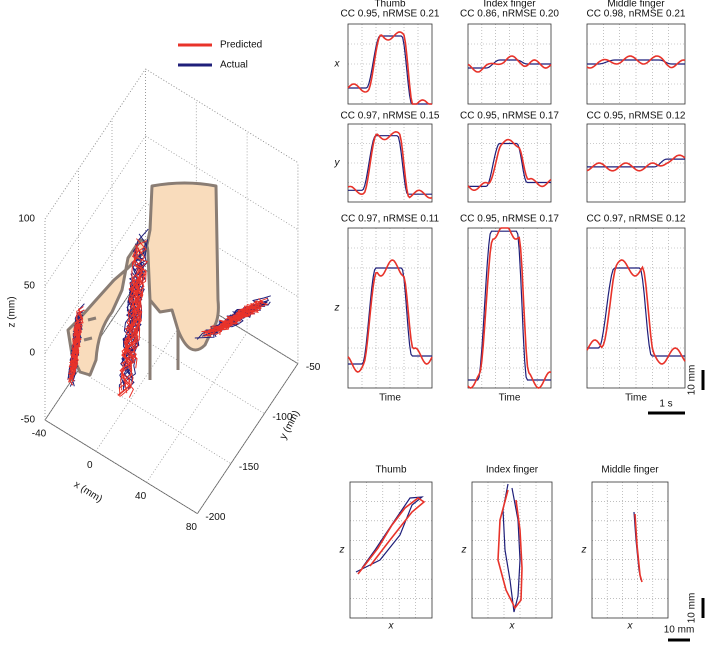  I want to click on x-tick-label: 80, so click(192, 527).